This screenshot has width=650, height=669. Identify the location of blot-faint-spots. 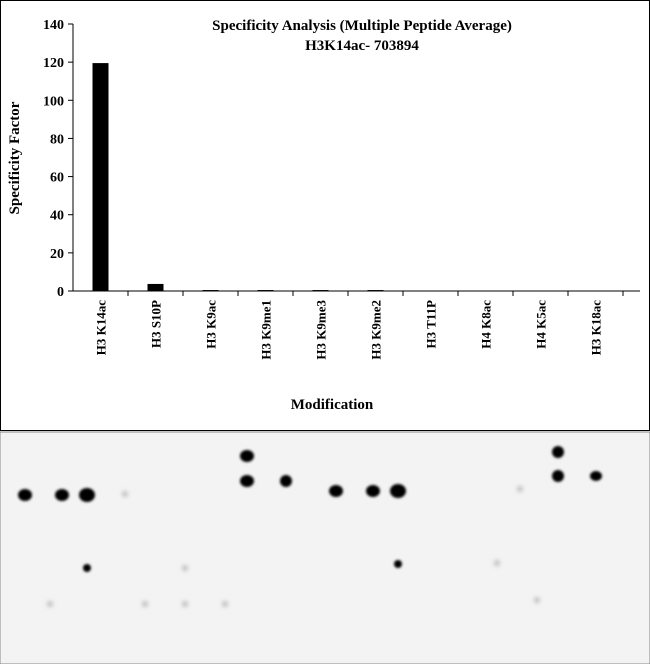
(293, 546).